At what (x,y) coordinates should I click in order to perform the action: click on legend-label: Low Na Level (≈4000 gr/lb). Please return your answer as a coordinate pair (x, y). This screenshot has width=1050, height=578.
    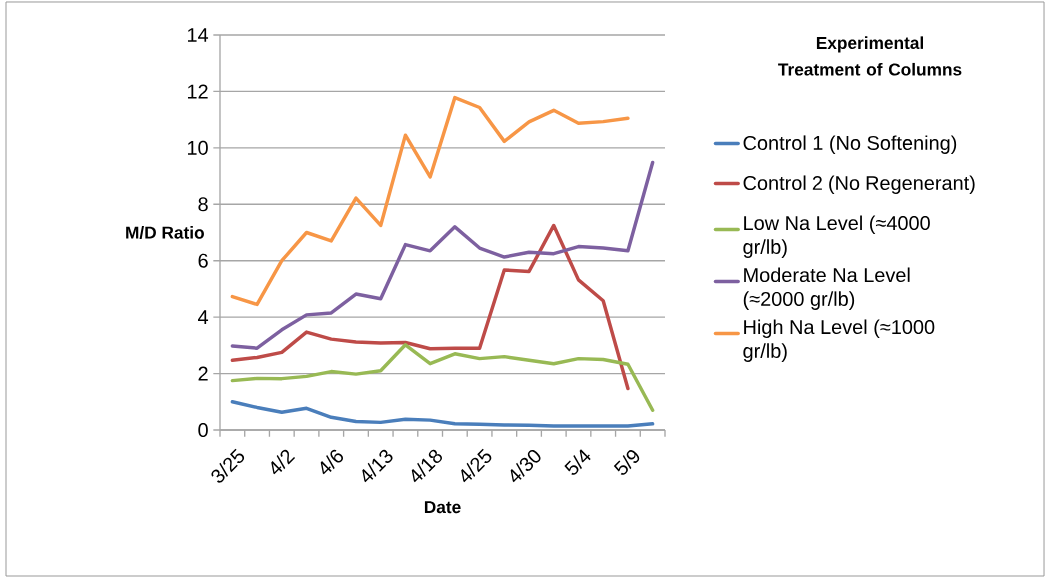
    Looking at the image, I should click on (836, 236).